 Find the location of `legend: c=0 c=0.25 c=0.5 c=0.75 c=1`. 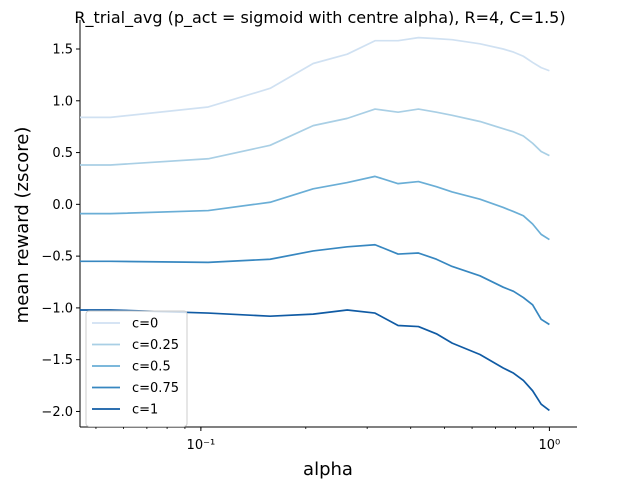

legend: c=0 c=0.25 c=0.5 c=0.75 c=1 is located at coordinates (136, 368).